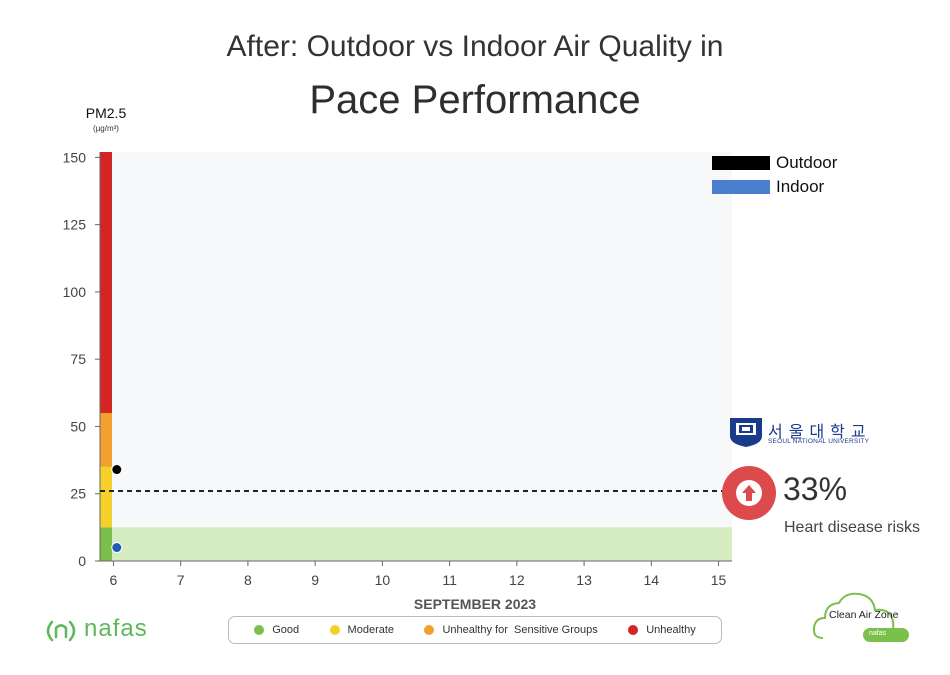 Image resolution: width=950 pixels, height=675 pixels. I want to click on y-tick-label-0: 0, so click(82, 561).